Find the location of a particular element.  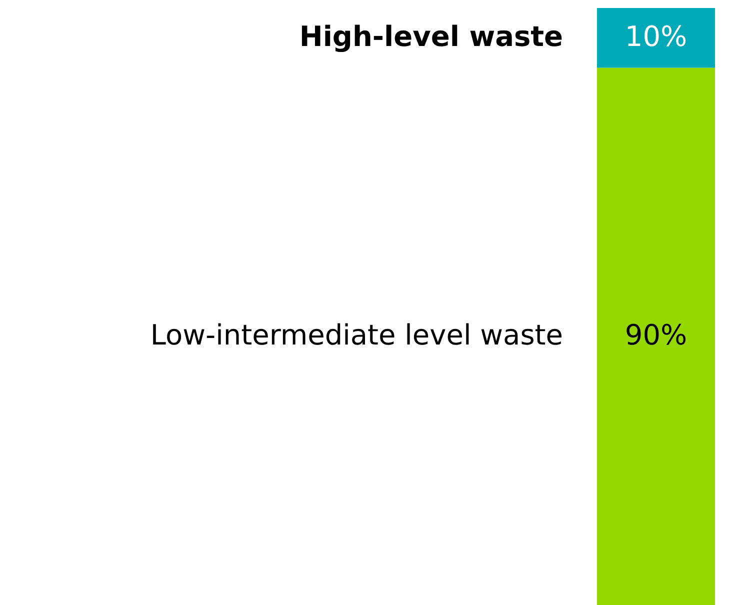

data-label: 90% is located at coordinates (656, 335).